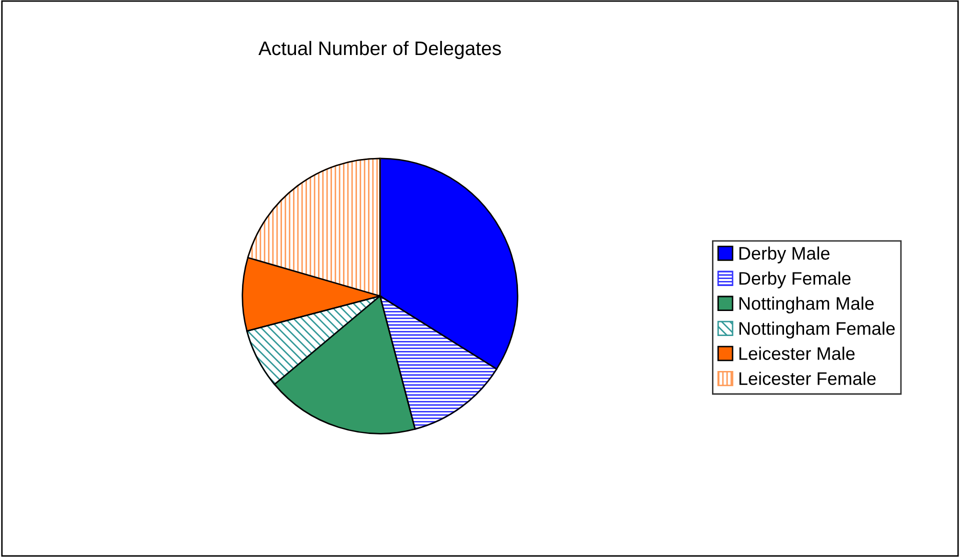 The image size is (960, 557). Describe the element at coordinates (797, 353) in the screenshot. I see `legend-label: Leicester Male` at that location.